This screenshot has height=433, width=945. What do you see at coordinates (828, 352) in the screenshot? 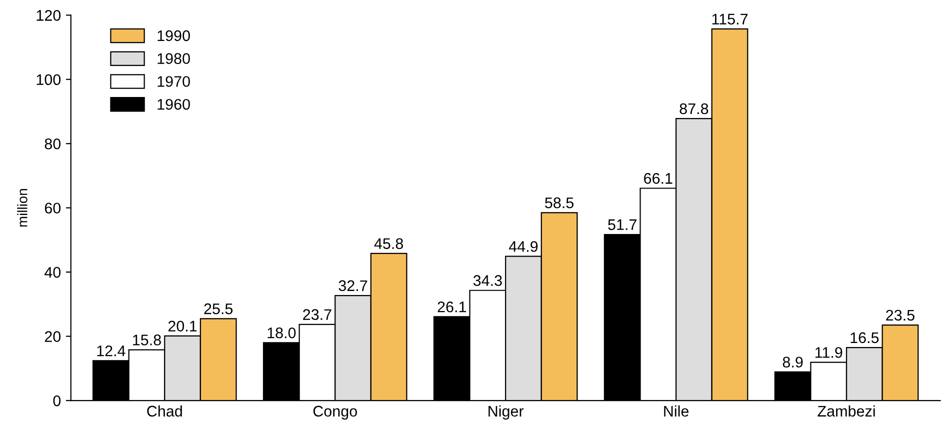
I see `text: 11.9` at bounding box center [828, 352].